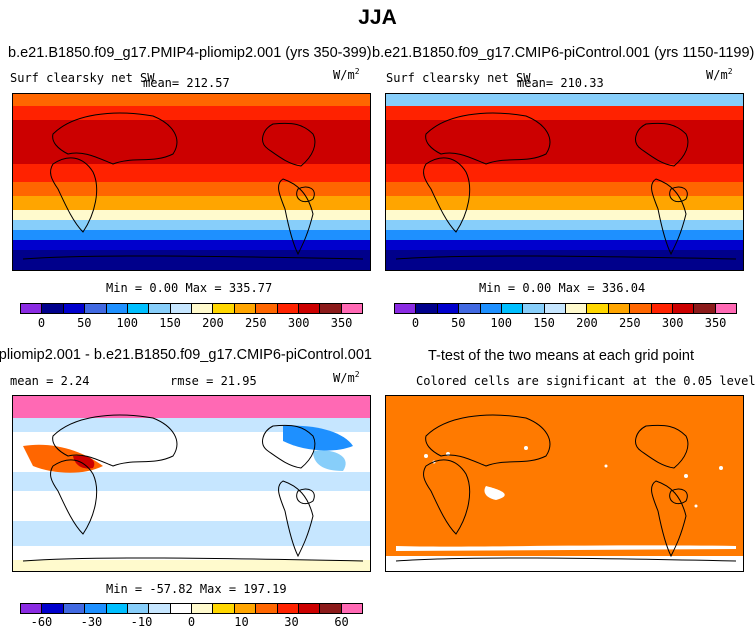  I want to click on panel2-units: W/m2, so click(719, 74).